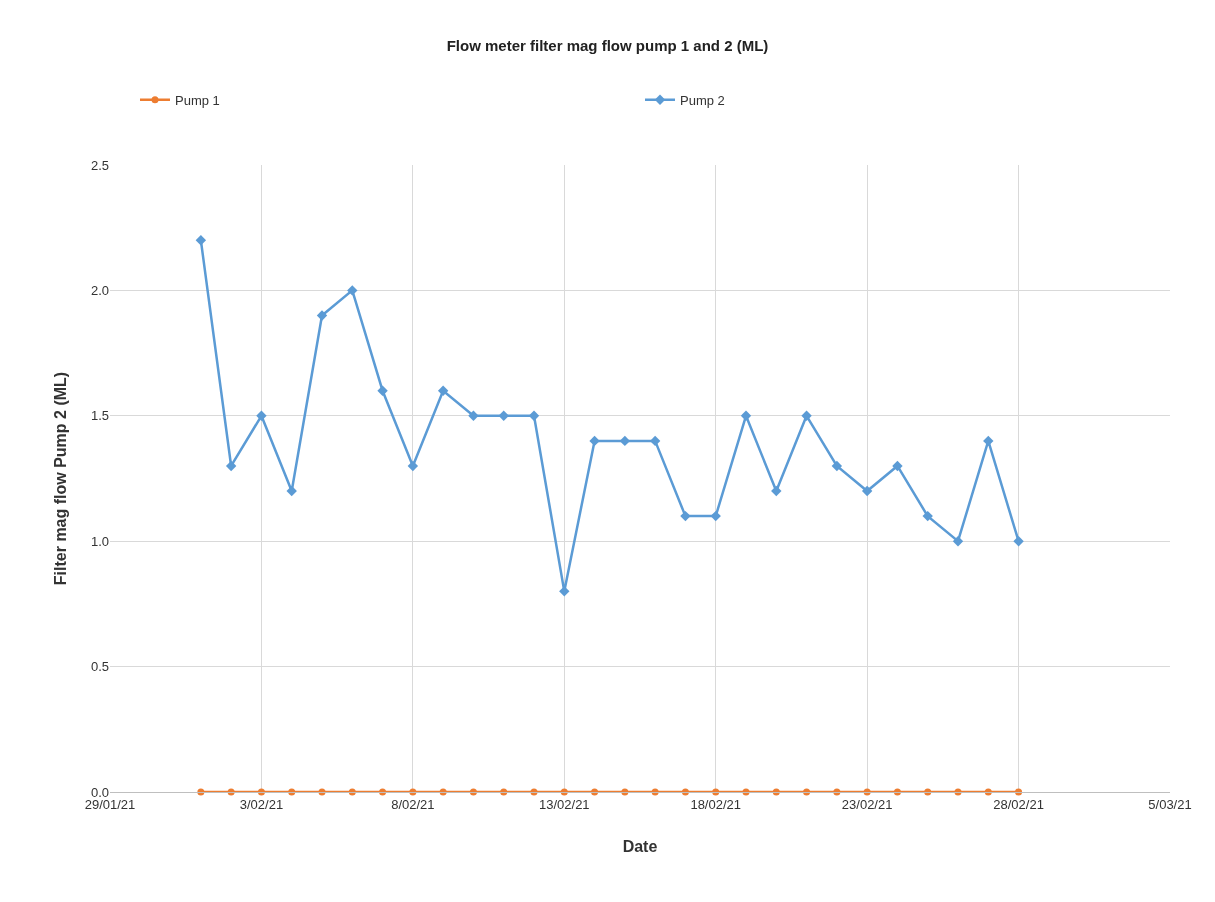  What do you see at coordinates (702, 100) in the screenshot?
I see `legend-label: Pump 2` at bounding box center [702, 100].